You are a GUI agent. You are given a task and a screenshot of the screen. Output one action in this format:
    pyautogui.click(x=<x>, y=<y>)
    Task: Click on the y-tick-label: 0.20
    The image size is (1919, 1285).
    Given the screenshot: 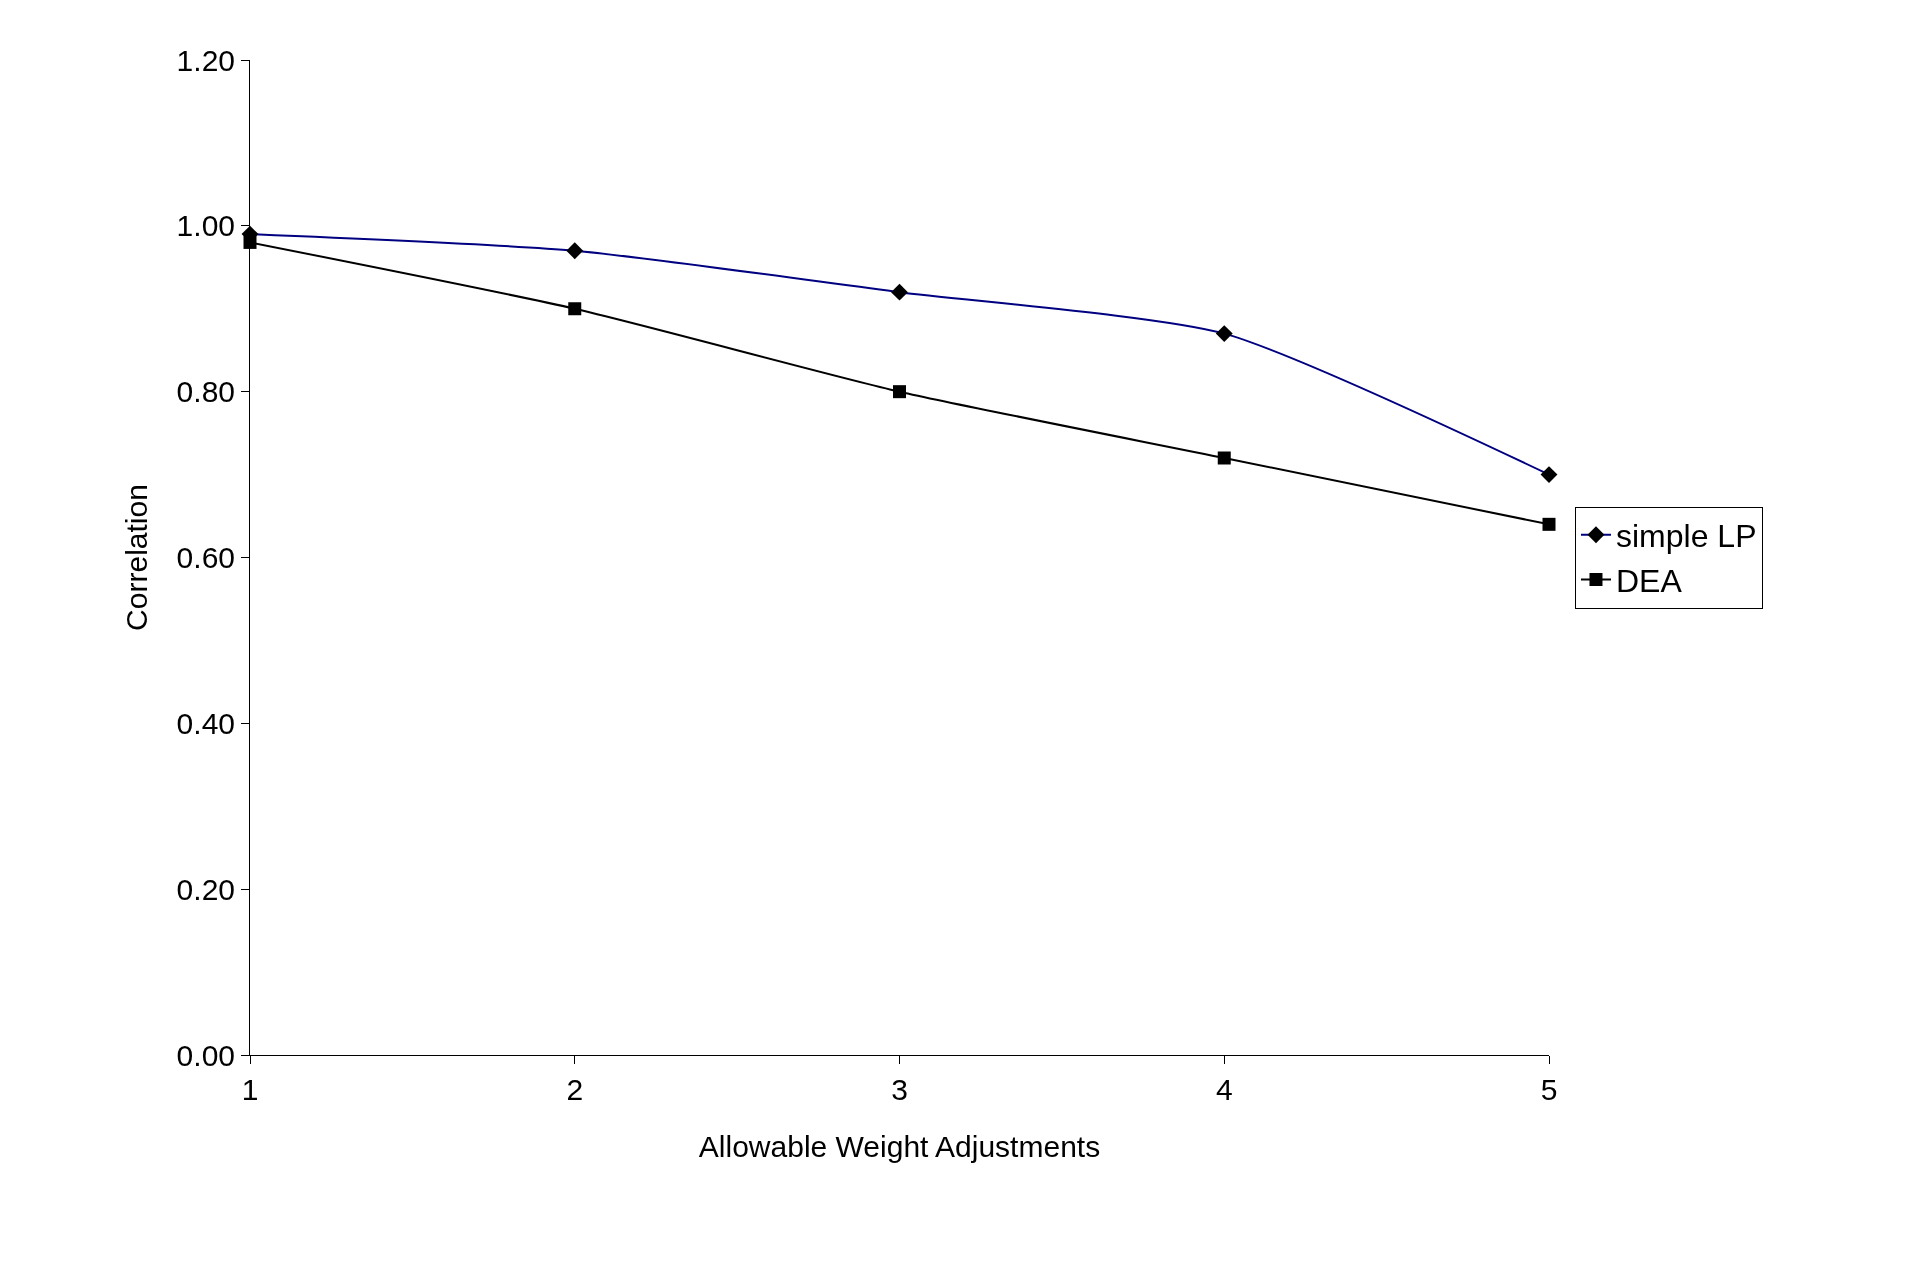 What is the action you would take?
    pyautogui.click(x=205, y=889)
    